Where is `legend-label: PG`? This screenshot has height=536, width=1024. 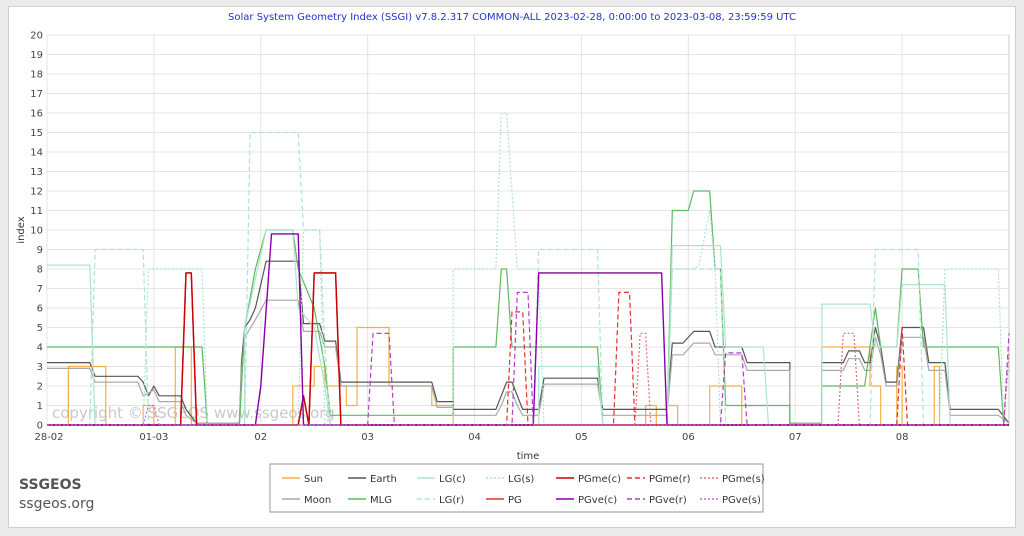 legend-label: PG is located at coordinates (515, 500).